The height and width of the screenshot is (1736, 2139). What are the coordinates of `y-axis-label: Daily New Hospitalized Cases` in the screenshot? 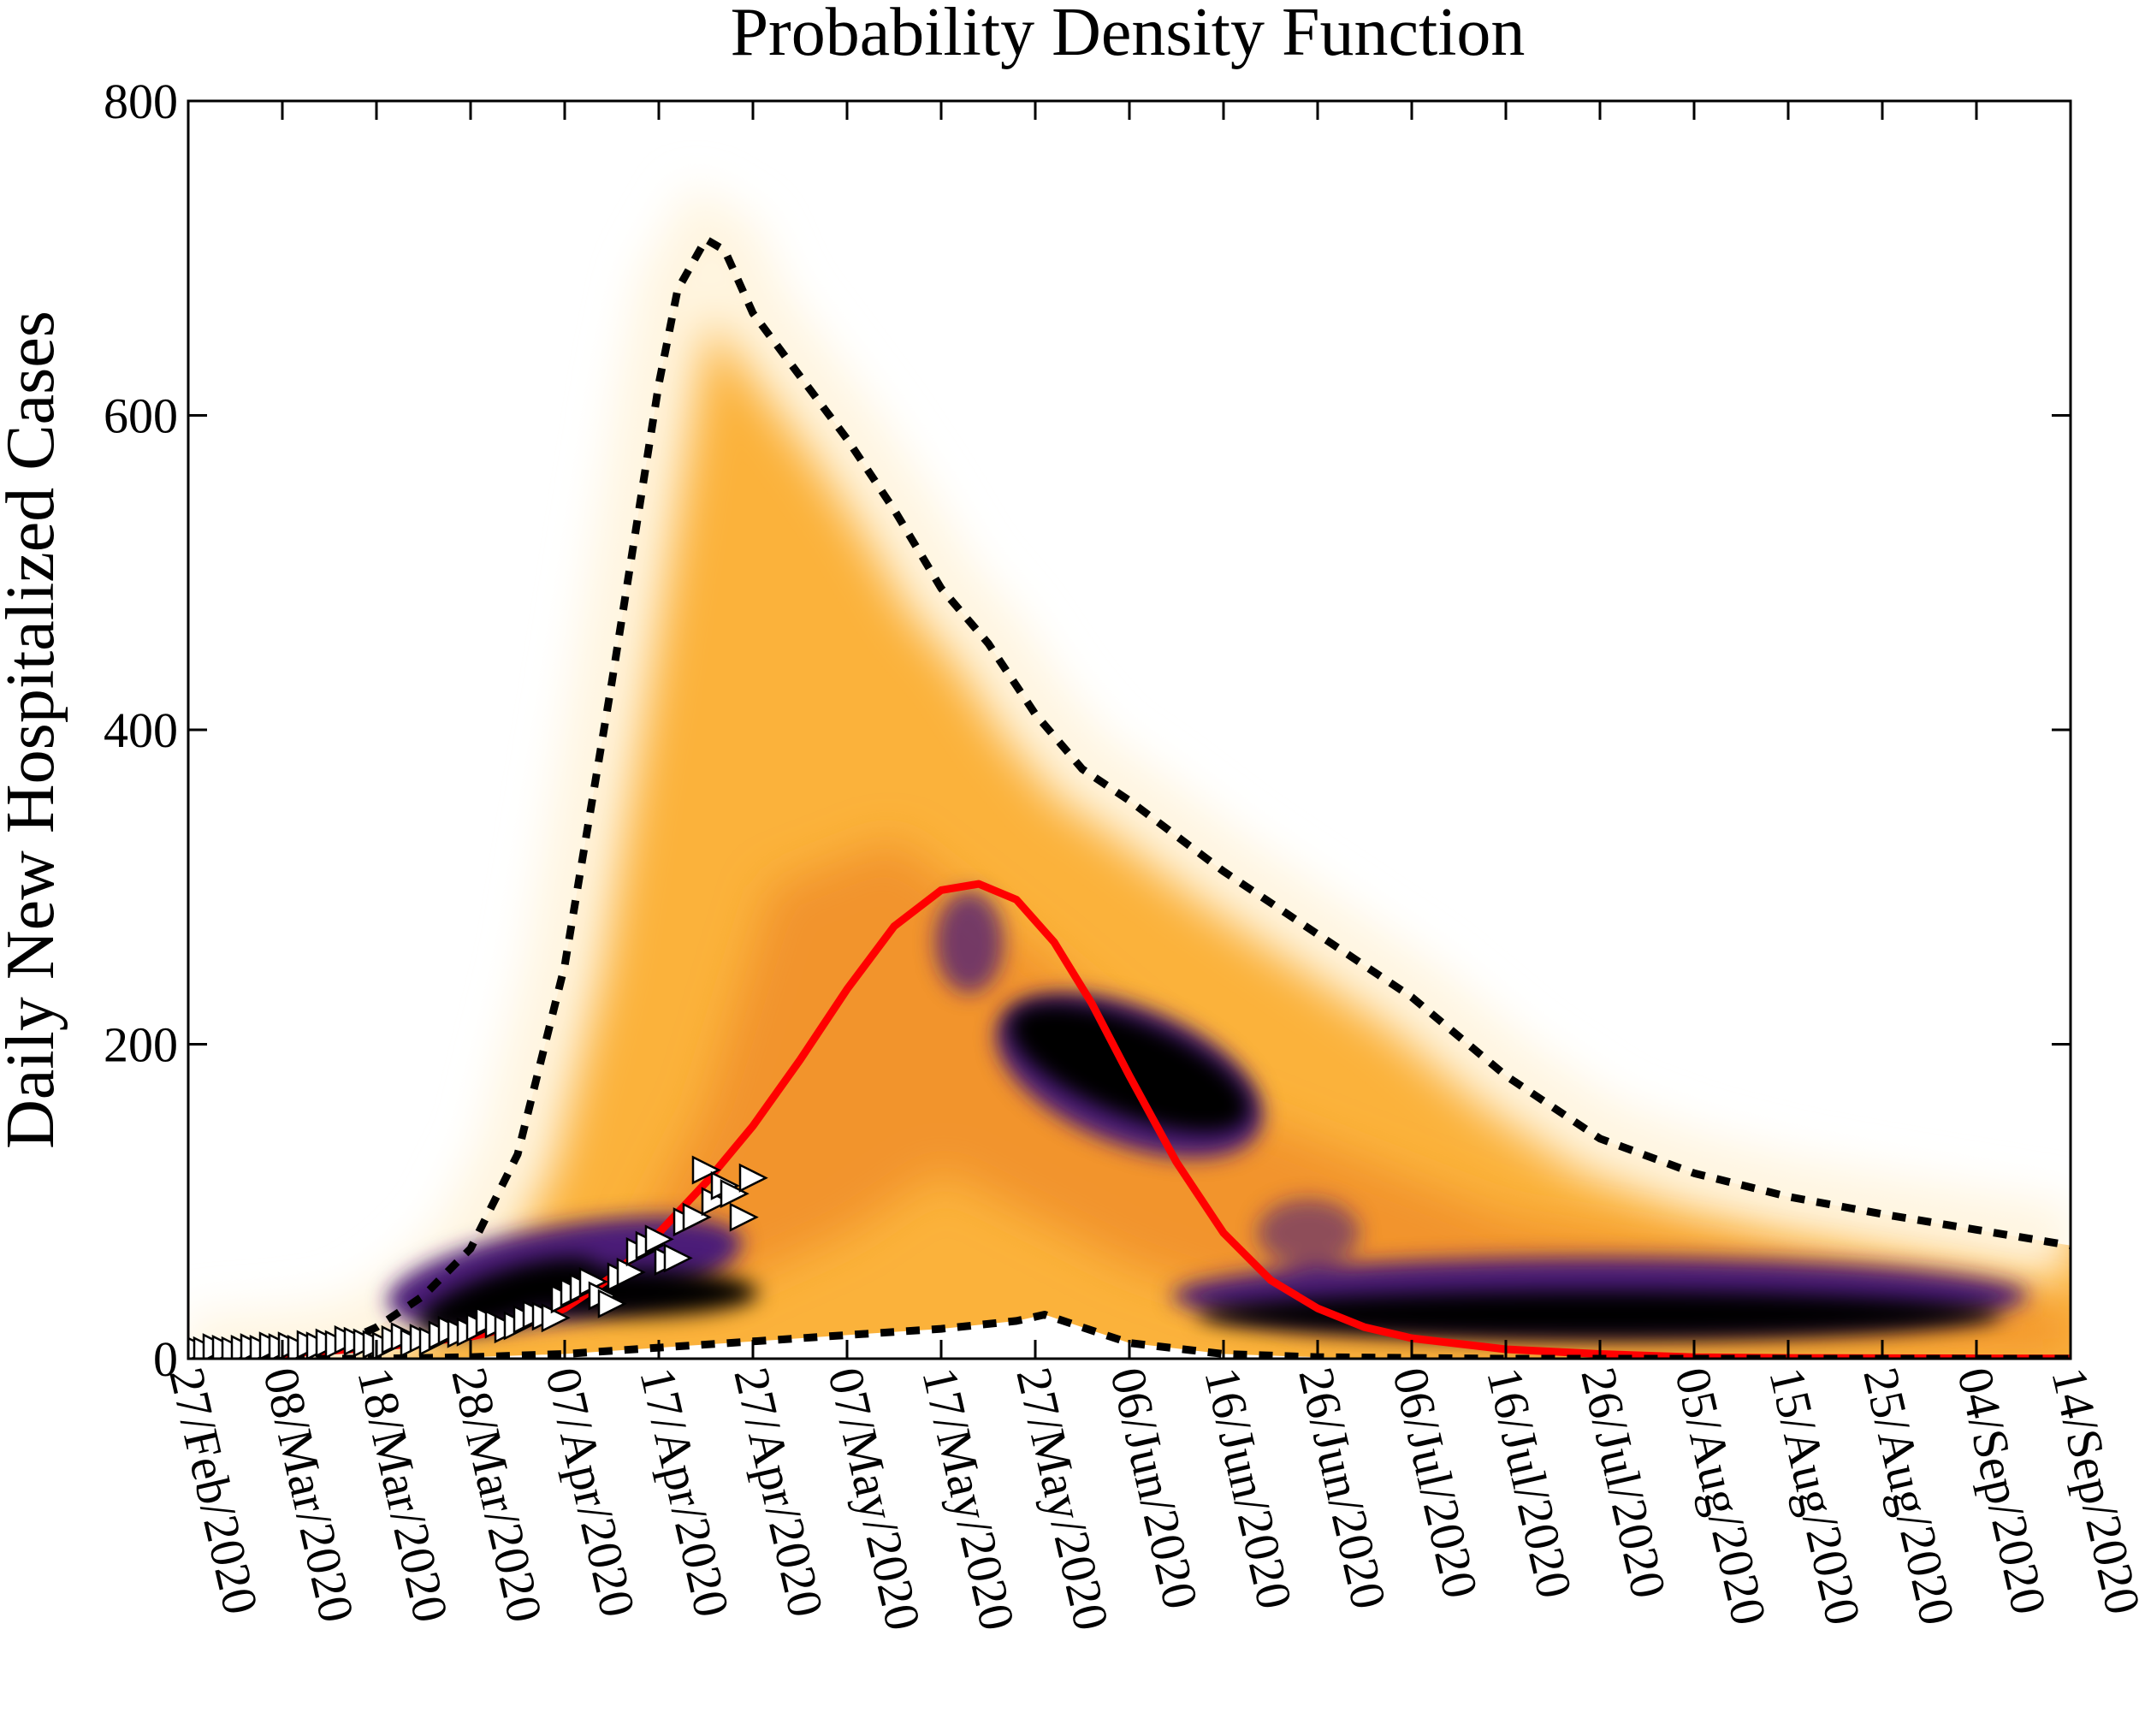 It's located at (34, 730).